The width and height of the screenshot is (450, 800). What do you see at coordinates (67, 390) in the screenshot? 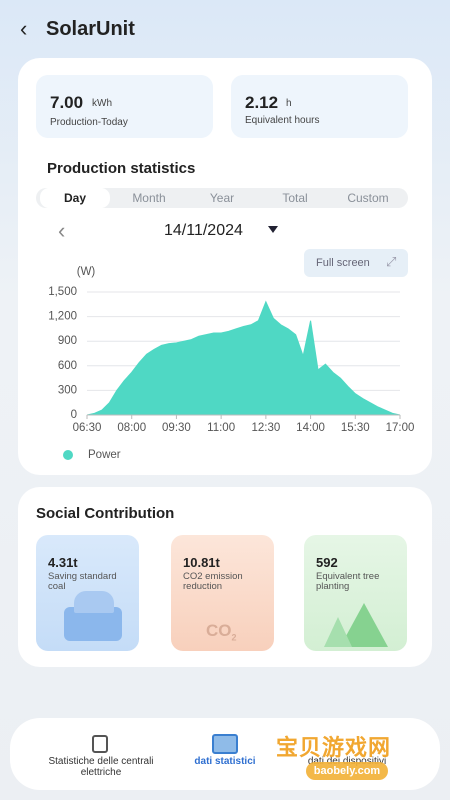
I see `y-tick-label: 300` at bounding box center [67, 390].